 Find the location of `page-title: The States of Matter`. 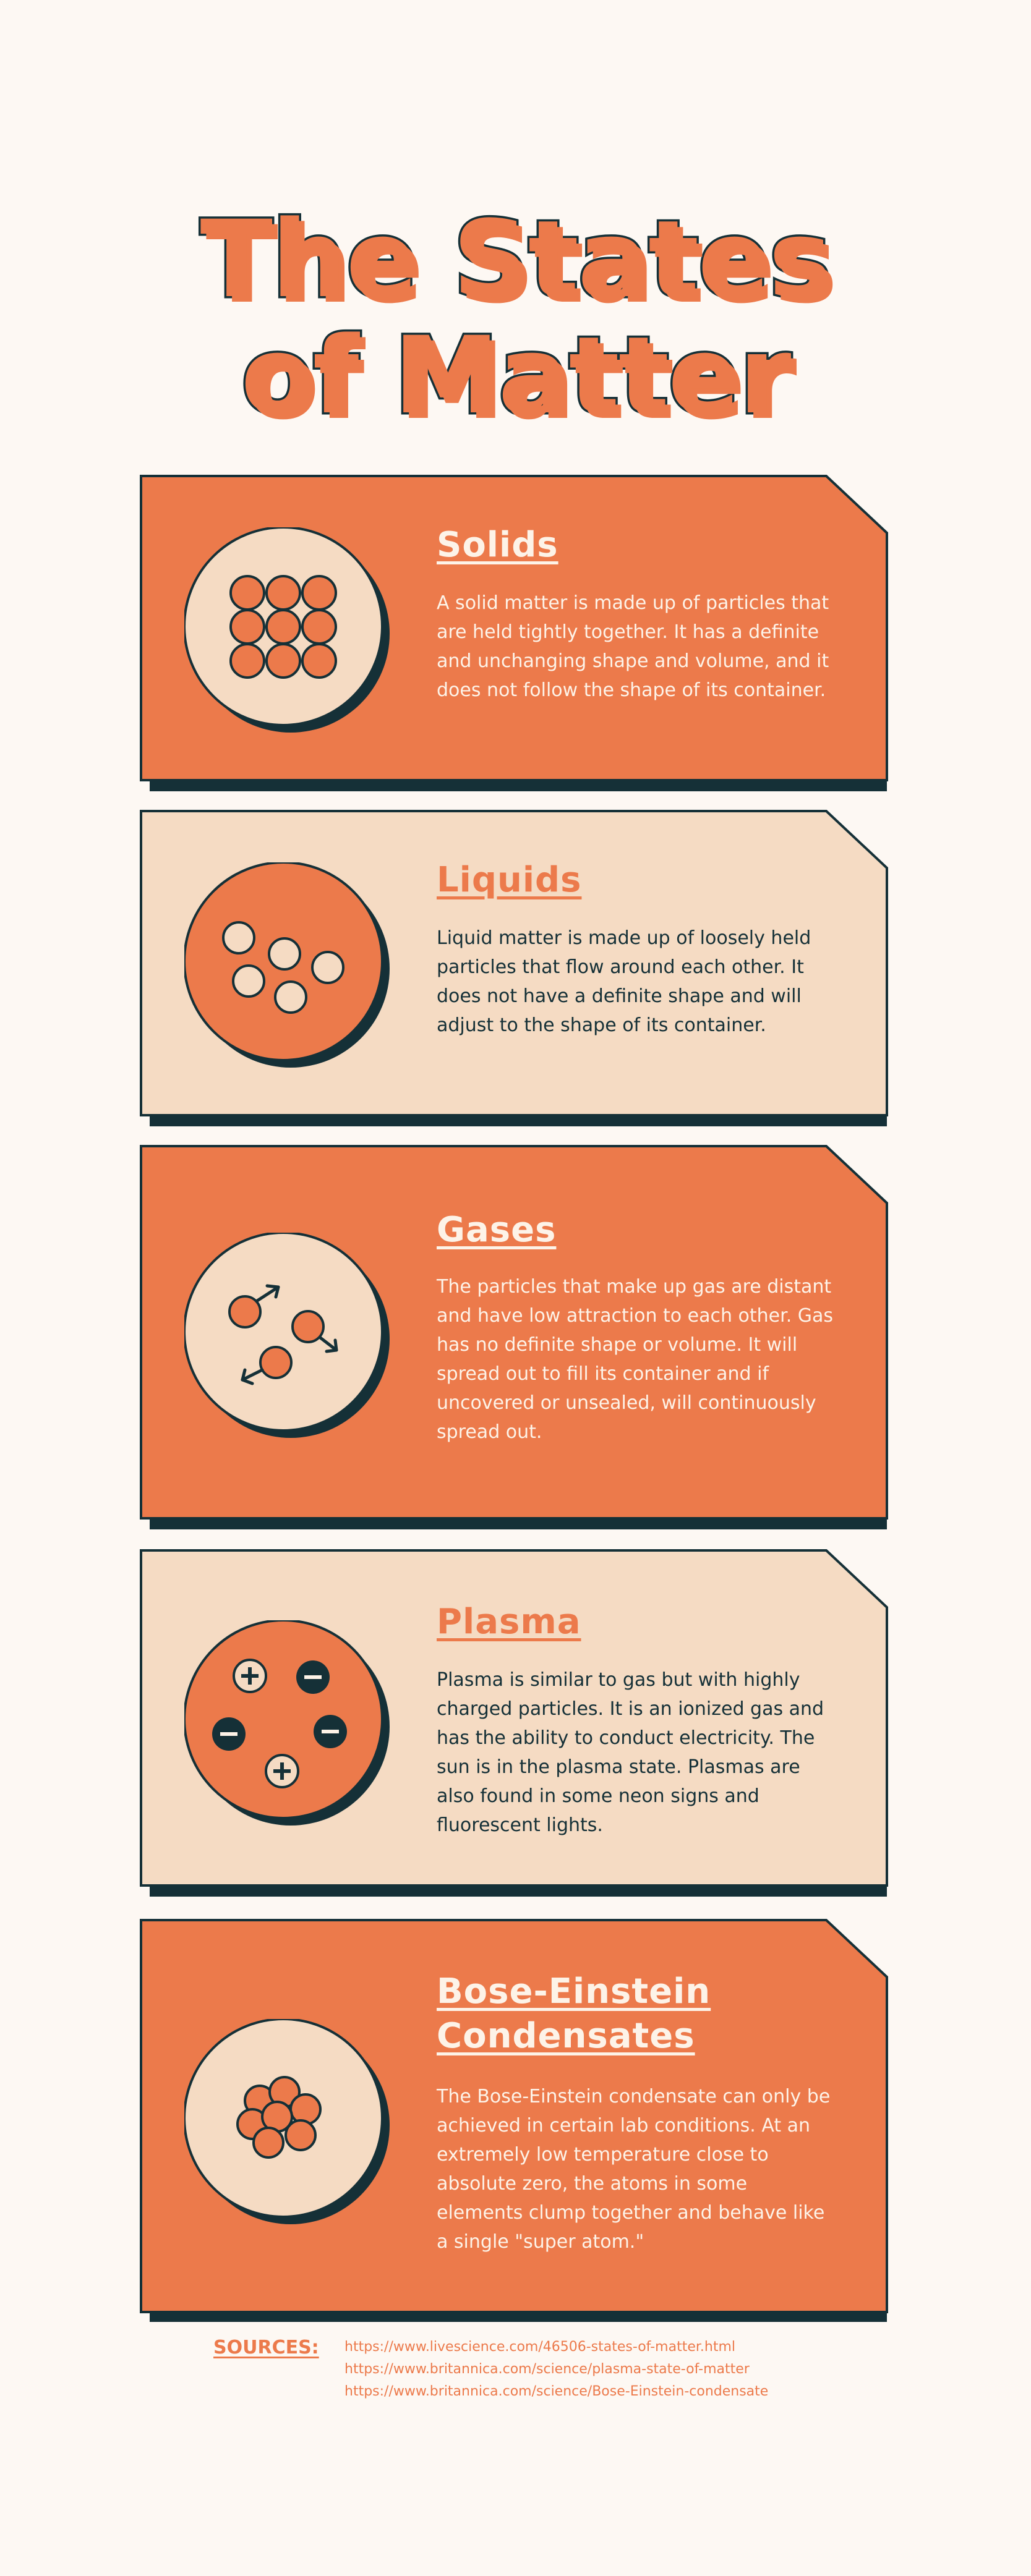

page-title: The States of Matter is located at coordinates (515, 327).